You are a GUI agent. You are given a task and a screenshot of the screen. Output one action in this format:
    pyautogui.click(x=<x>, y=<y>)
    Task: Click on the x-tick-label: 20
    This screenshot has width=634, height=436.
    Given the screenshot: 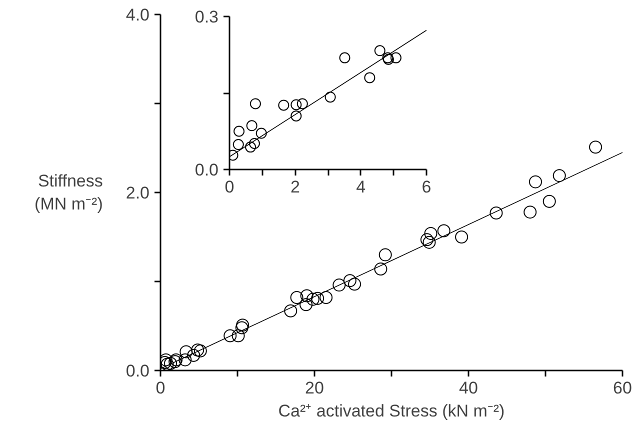 What is the action you would take?
    pyautogui.click(x=314, y=388)
    